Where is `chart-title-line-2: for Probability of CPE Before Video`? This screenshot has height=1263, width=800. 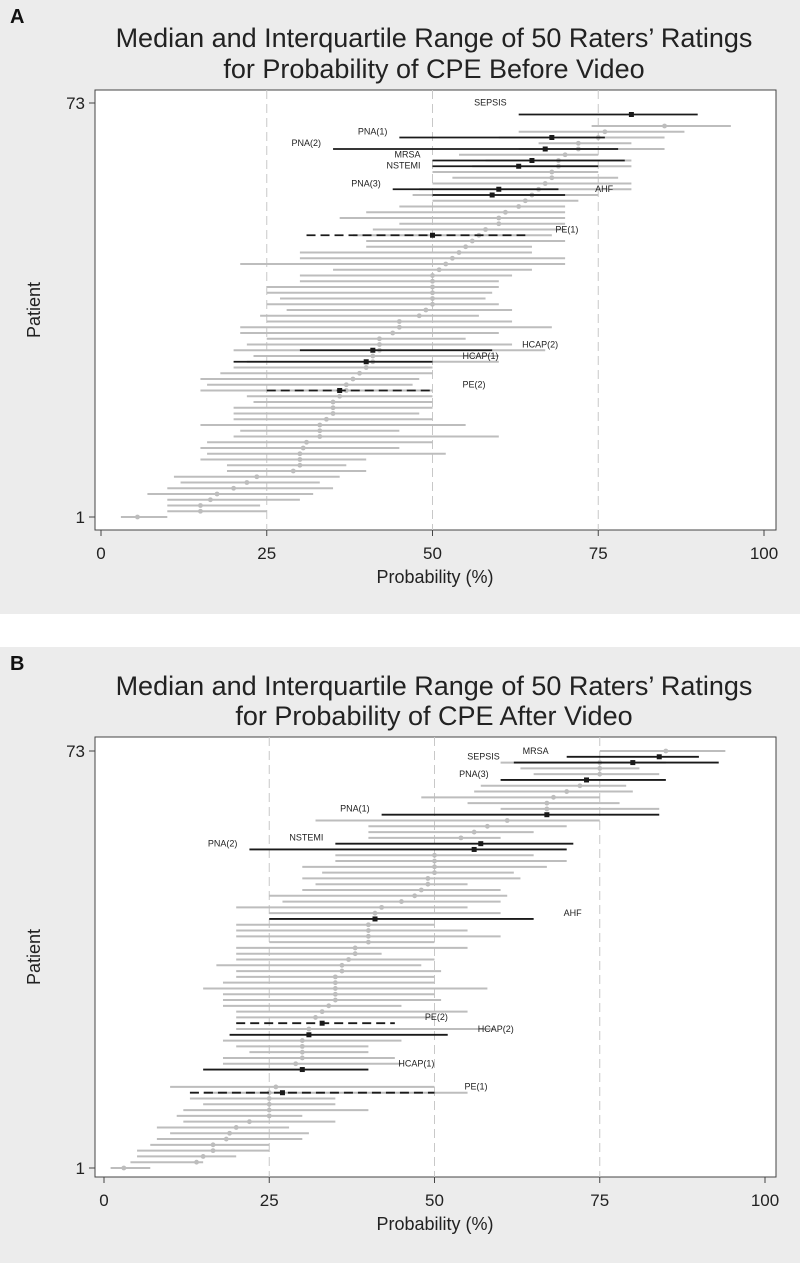 chart-title-line-2: for Probability of CPE Before Video is located at coordinates (433, 69).